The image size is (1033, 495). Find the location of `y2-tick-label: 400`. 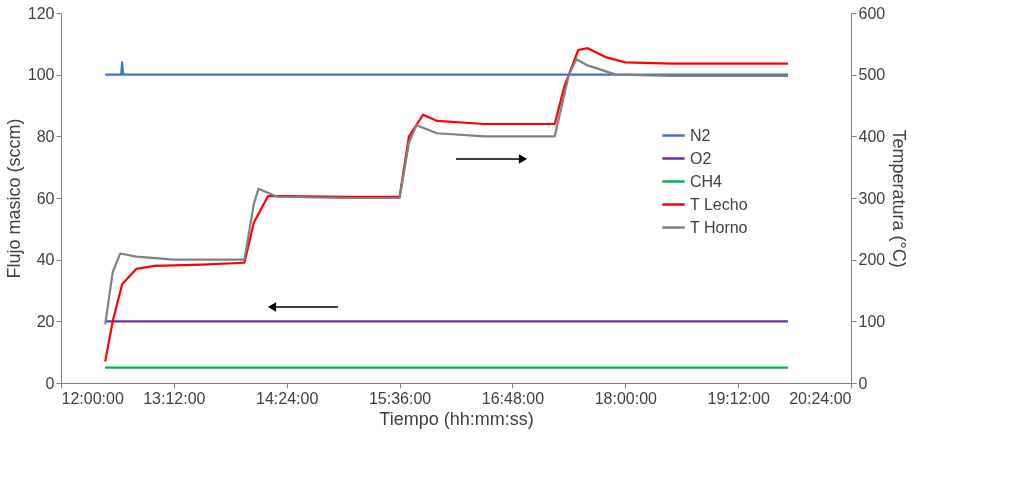

y2-tick-label: 400 is located at coordinates (872, 136).